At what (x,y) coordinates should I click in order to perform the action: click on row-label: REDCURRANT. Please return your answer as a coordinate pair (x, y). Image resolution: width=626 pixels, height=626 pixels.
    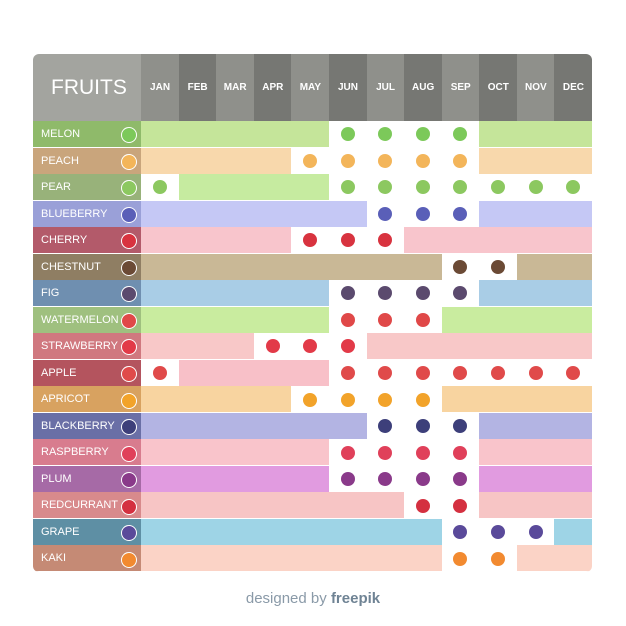
    Looking at the image, I should click on (87, 506).